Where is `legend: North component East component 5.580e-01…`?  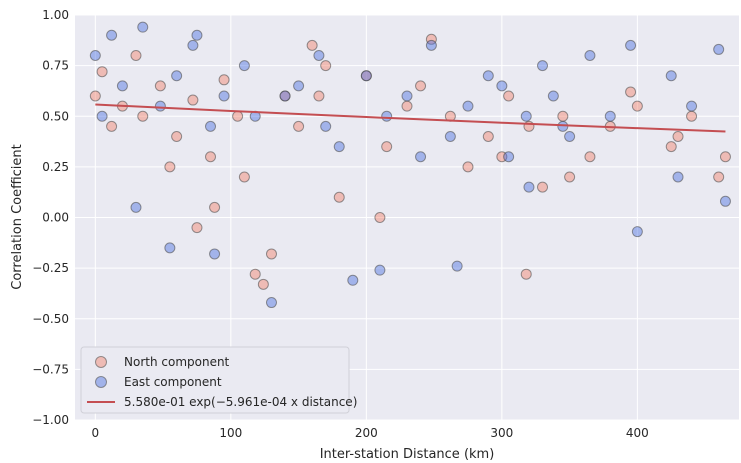
legend: North component East component 5.580e-01… is located at coordinates (218, 380).